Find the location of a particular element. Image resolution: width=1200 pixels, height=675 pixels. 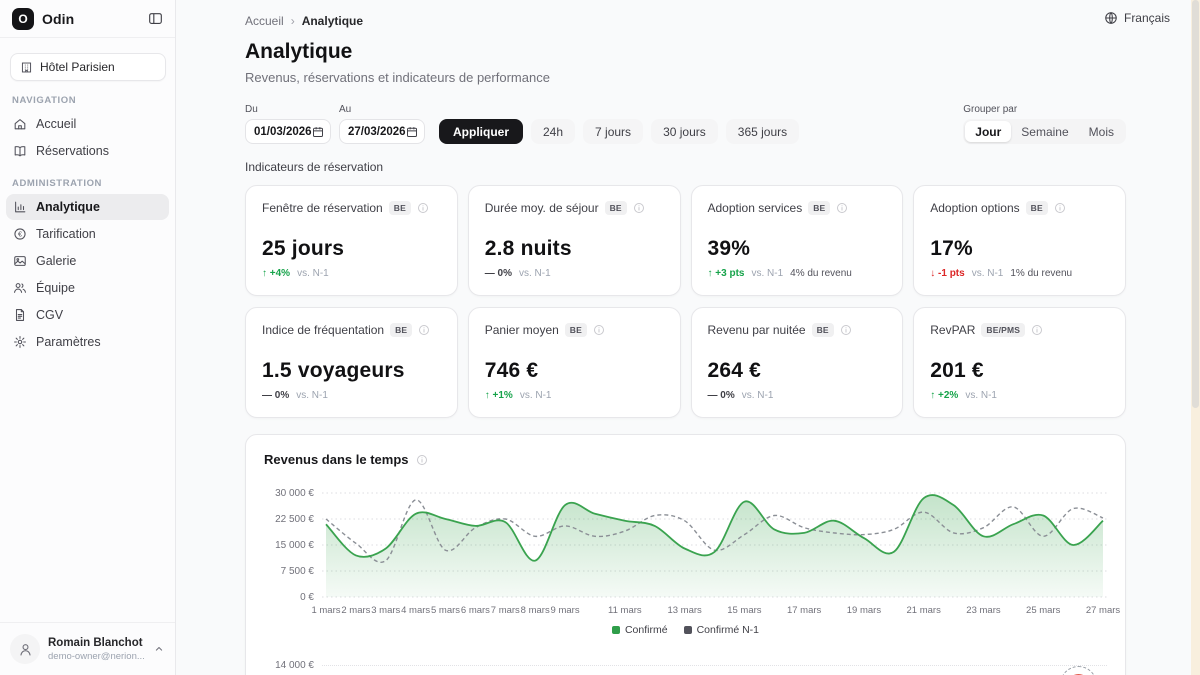

kpi-card: Panier moyen BE 746 € ↑ +1% vs. N-1 is located at coordinates (574, 362).